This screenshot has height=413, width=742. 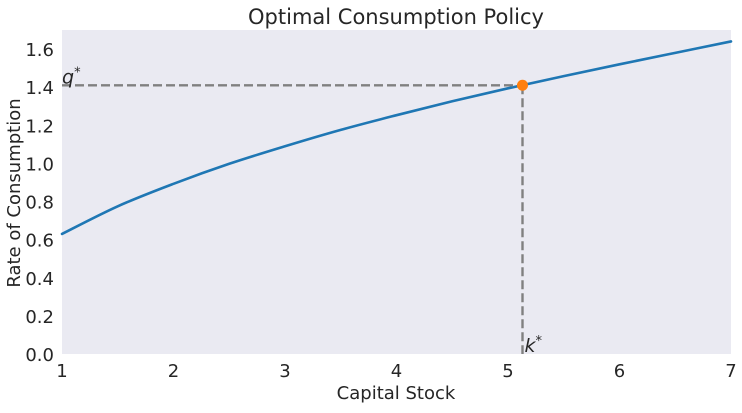 I want to click on y-tick-label: 0.8, so click(x=39, y=203).